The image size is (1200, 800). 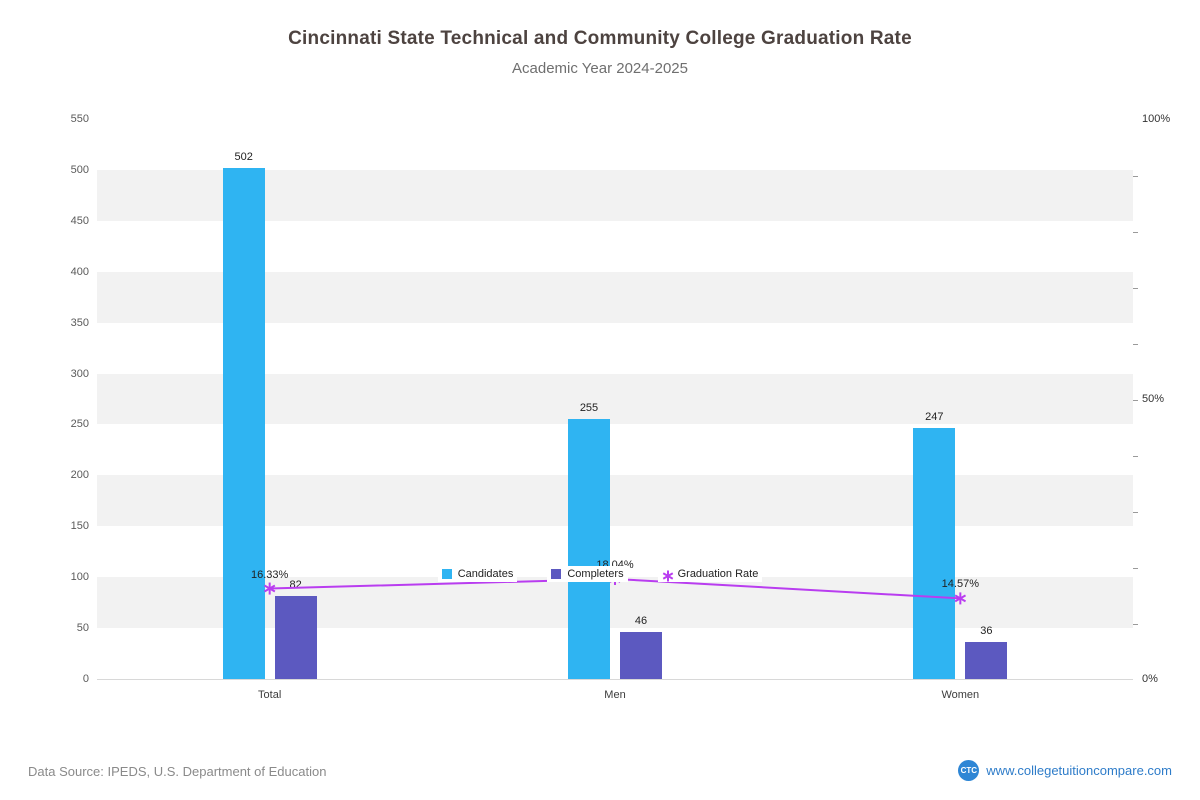 I want to click on left-axis-tick-label: 150, so click(x=79, y=526).